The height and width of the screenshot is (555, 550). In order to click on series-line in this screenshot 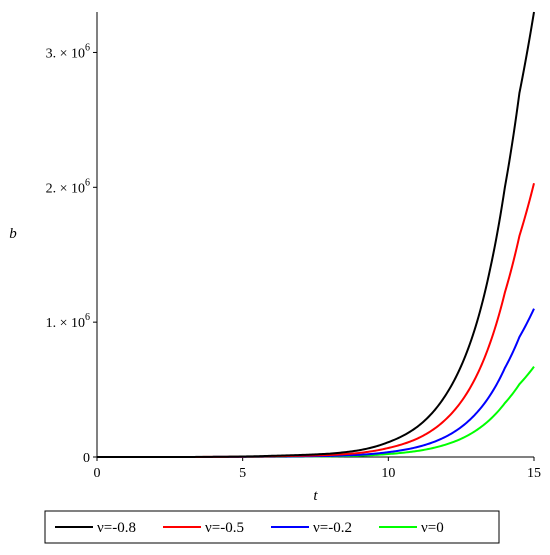, I will do `click(316, 412)`.